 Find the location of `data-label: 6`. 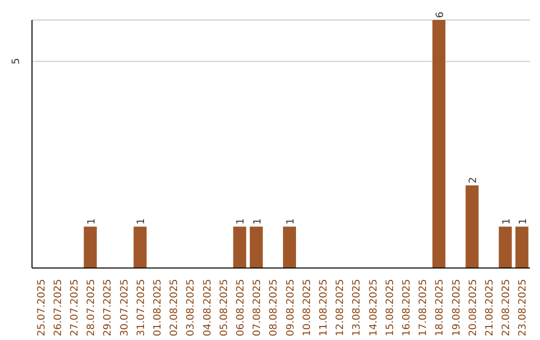

data-label: 6 is located at coordinates (440, 15).